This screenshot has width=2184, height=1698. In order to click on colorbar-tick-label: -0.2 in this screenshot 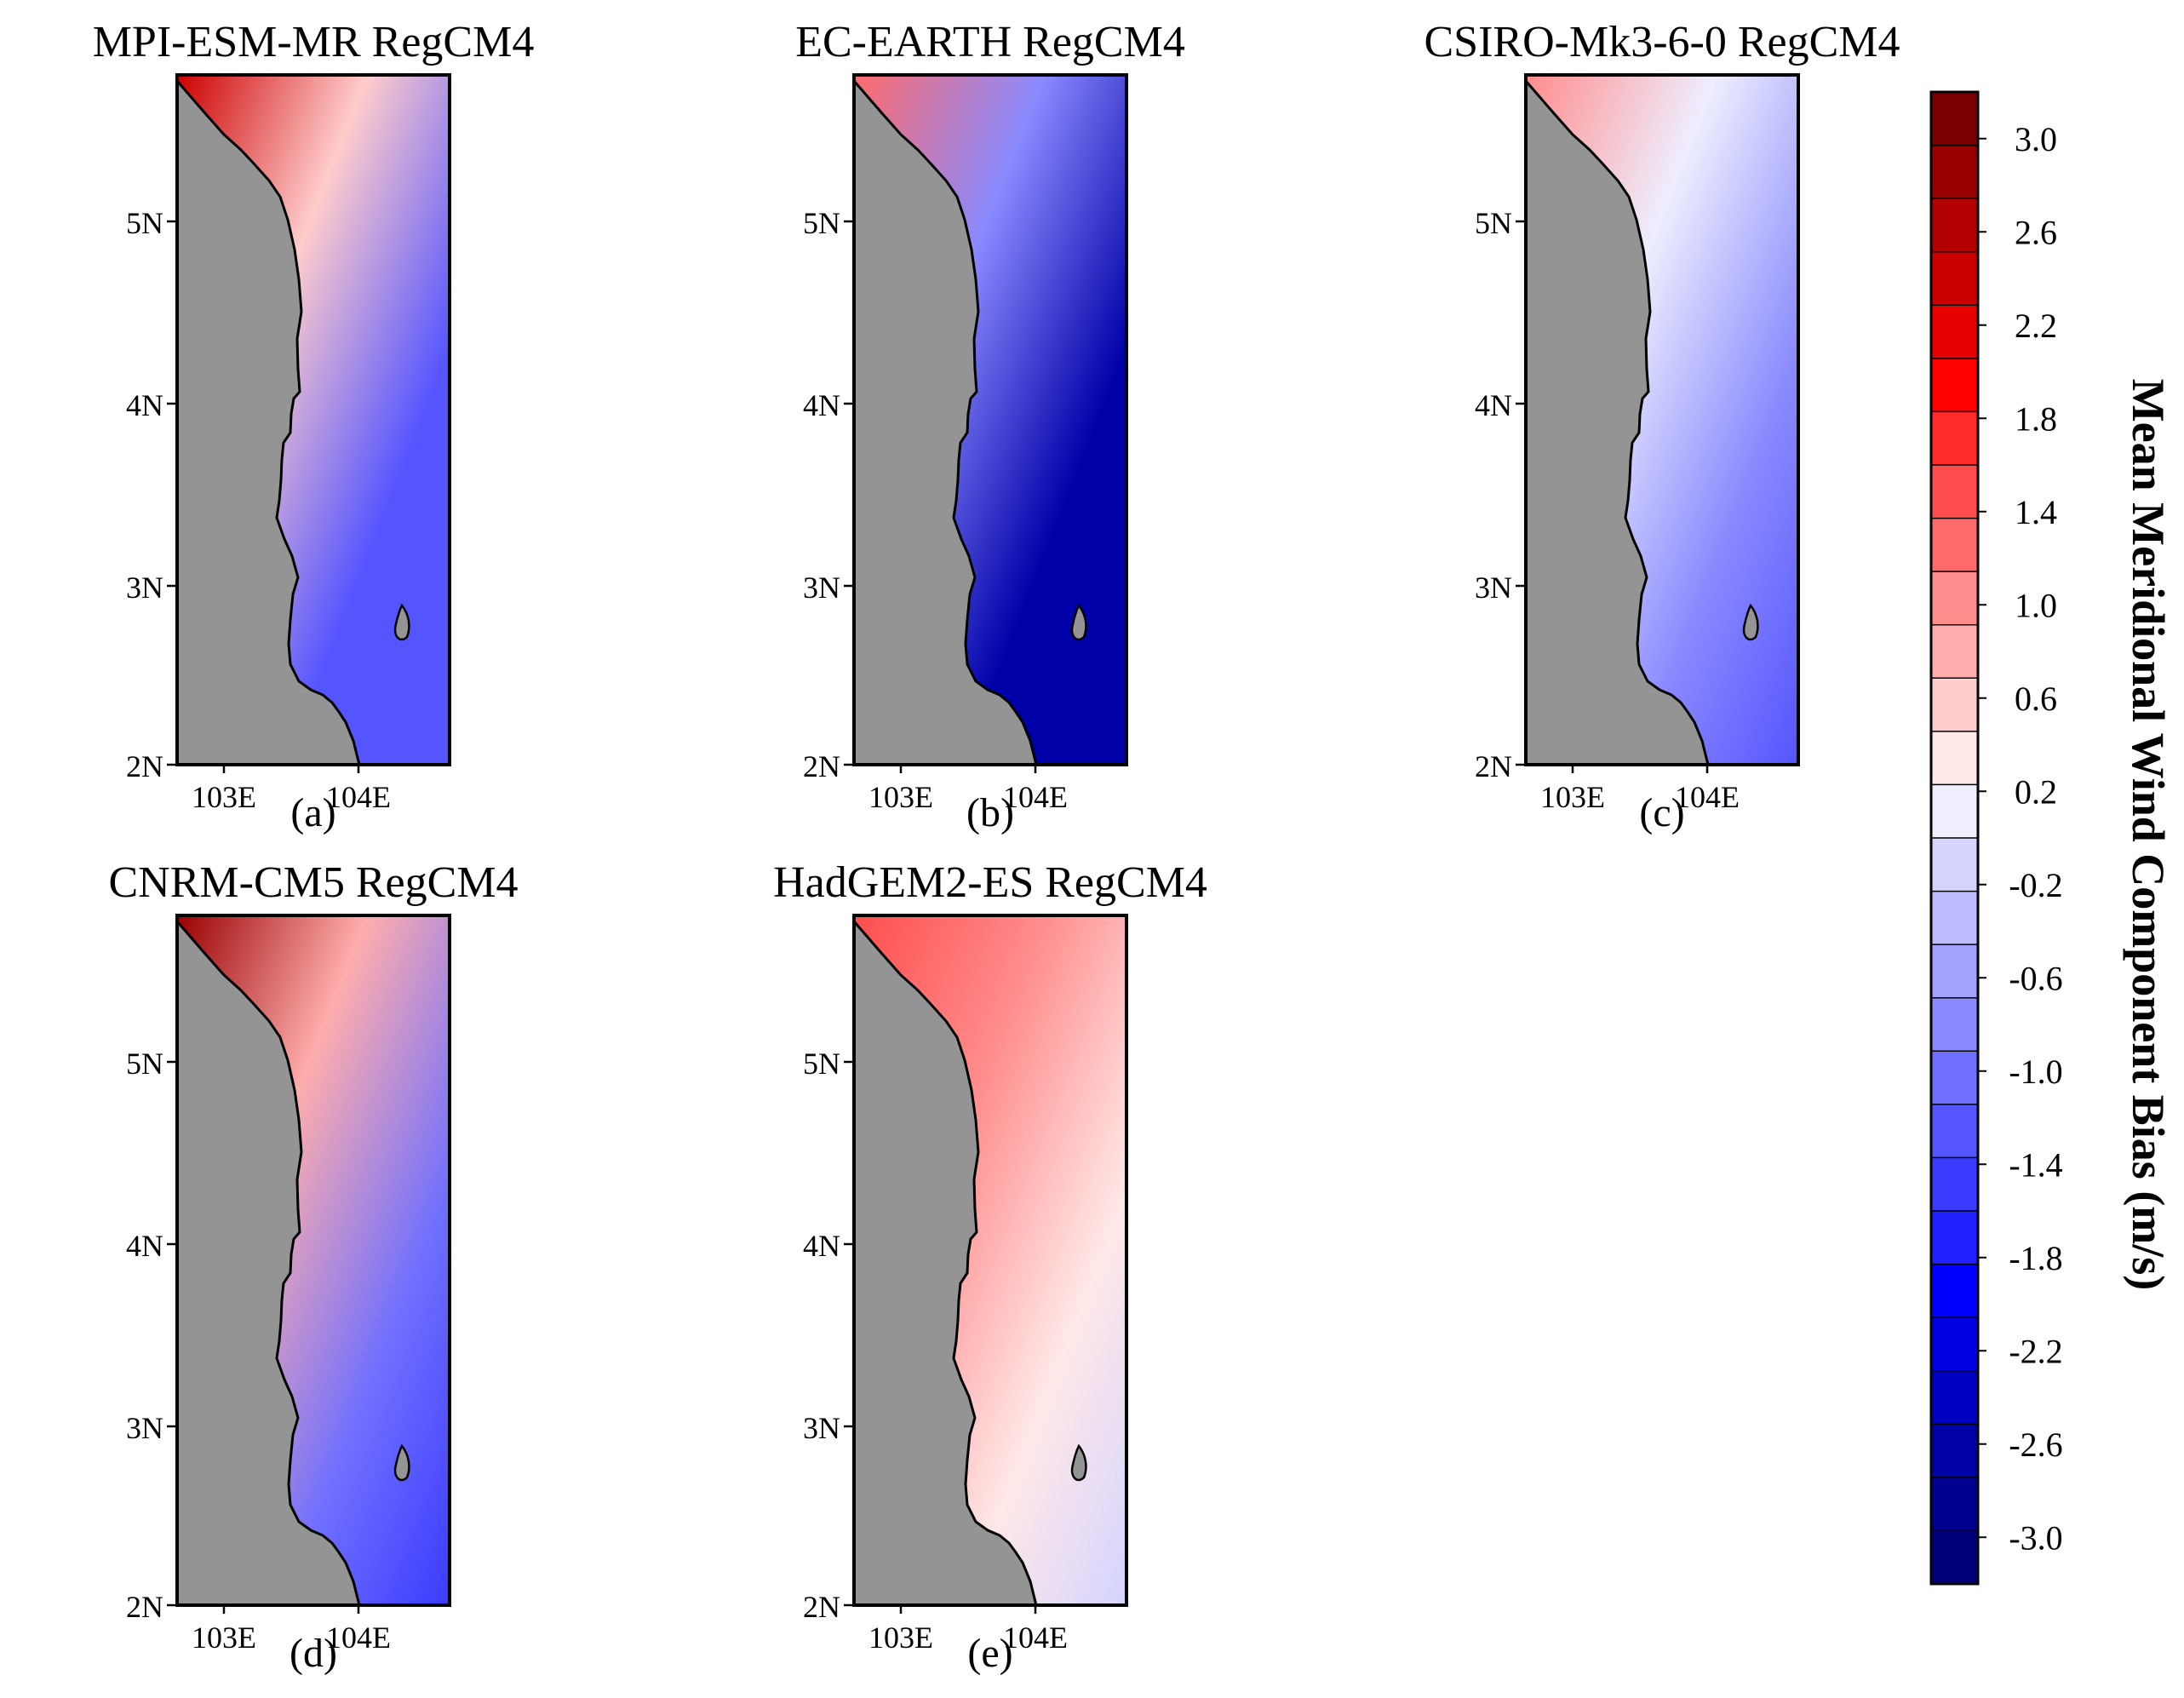, I will do `click(2035, 885)`.